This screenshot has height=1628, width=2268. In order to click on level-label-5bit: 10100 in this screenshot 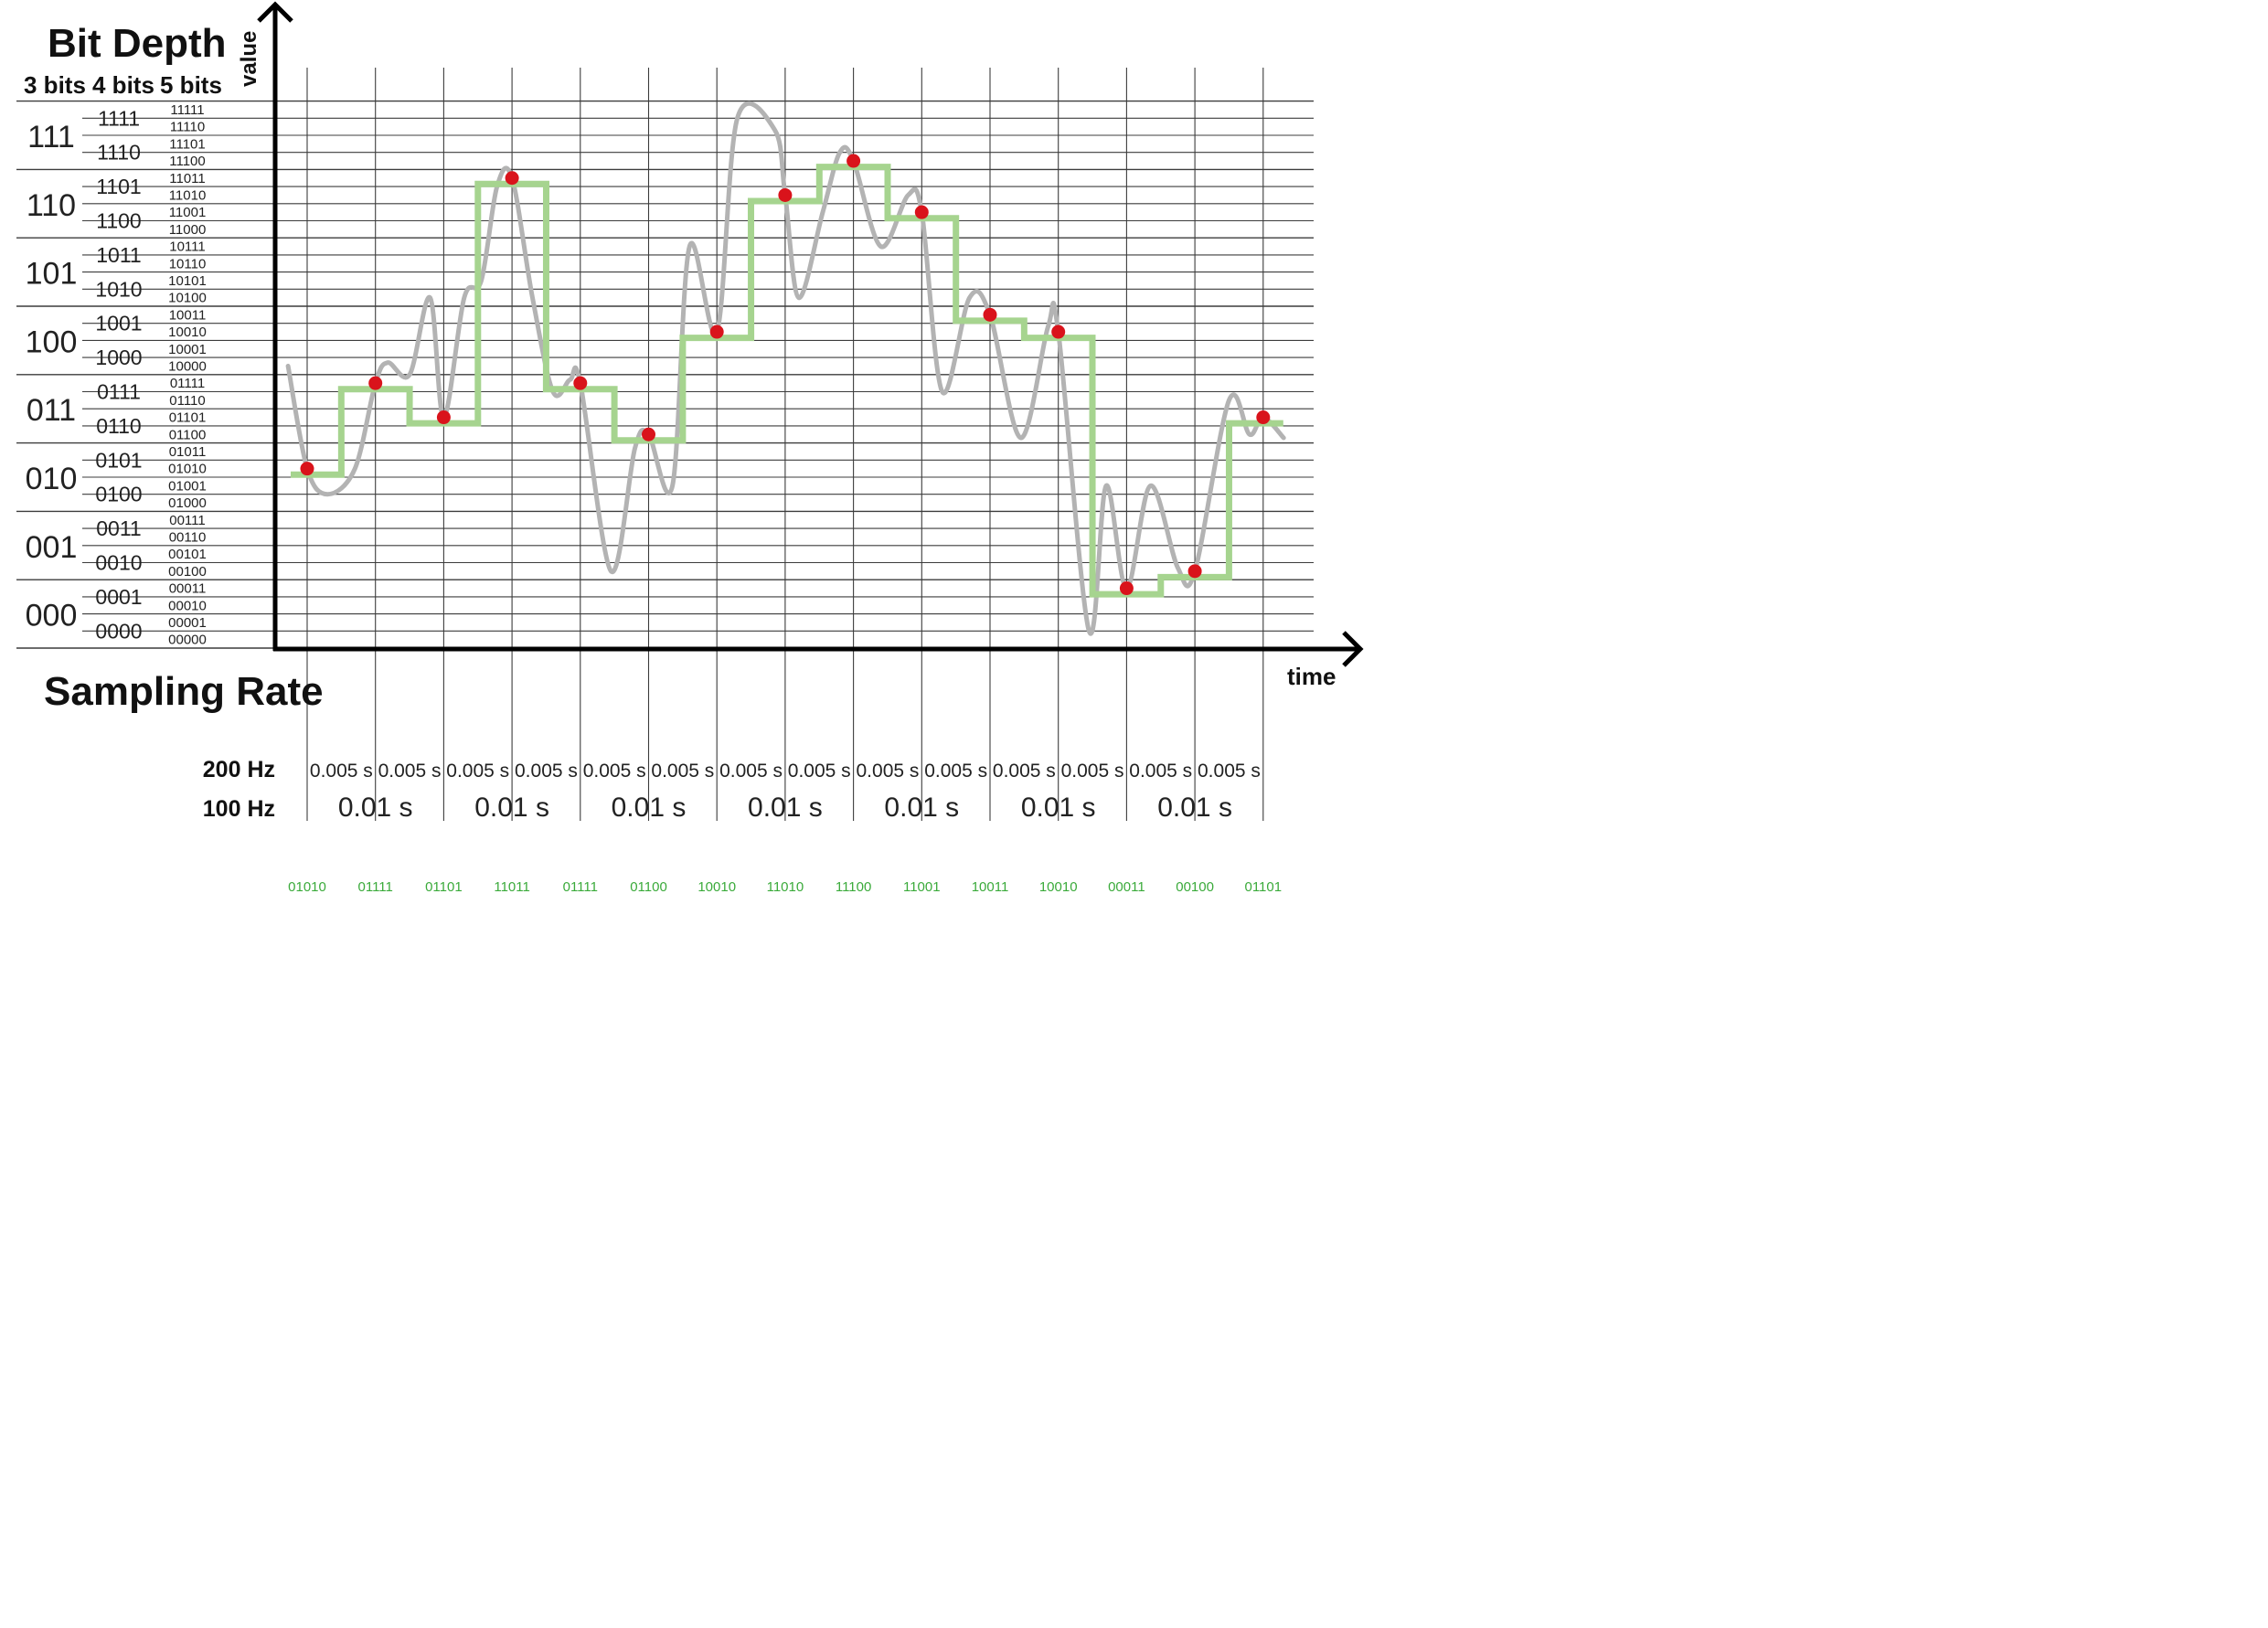, I will do `click(187, 298)`.